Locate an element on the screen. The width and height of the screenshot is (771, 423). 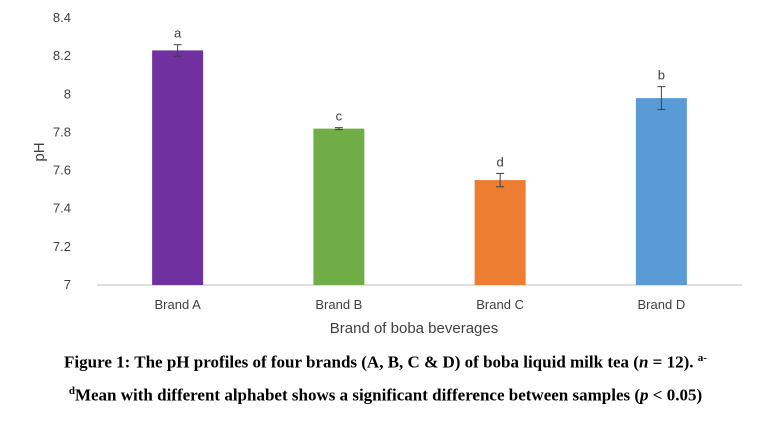
y-tick-label: 8.4 is located at coordinates (62, 17).